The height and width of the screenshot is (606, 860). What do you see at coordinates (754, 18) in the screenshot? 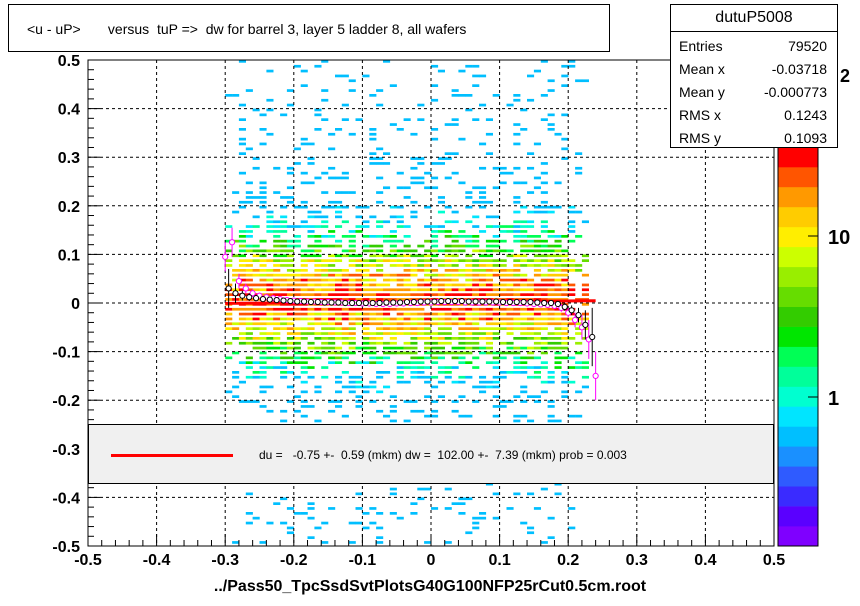
I see `stats-title: dutuP5008` at bounding box center [754, 18].